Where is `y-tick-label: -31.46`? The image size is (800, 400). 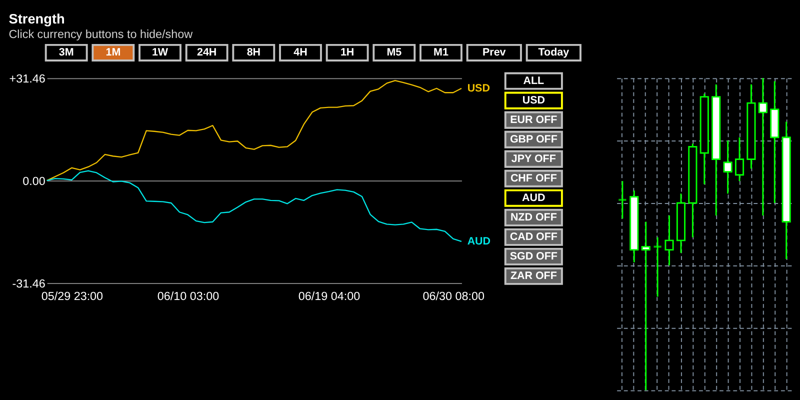
y-tick-label: -31.46 is located at coordinates (29, 283).